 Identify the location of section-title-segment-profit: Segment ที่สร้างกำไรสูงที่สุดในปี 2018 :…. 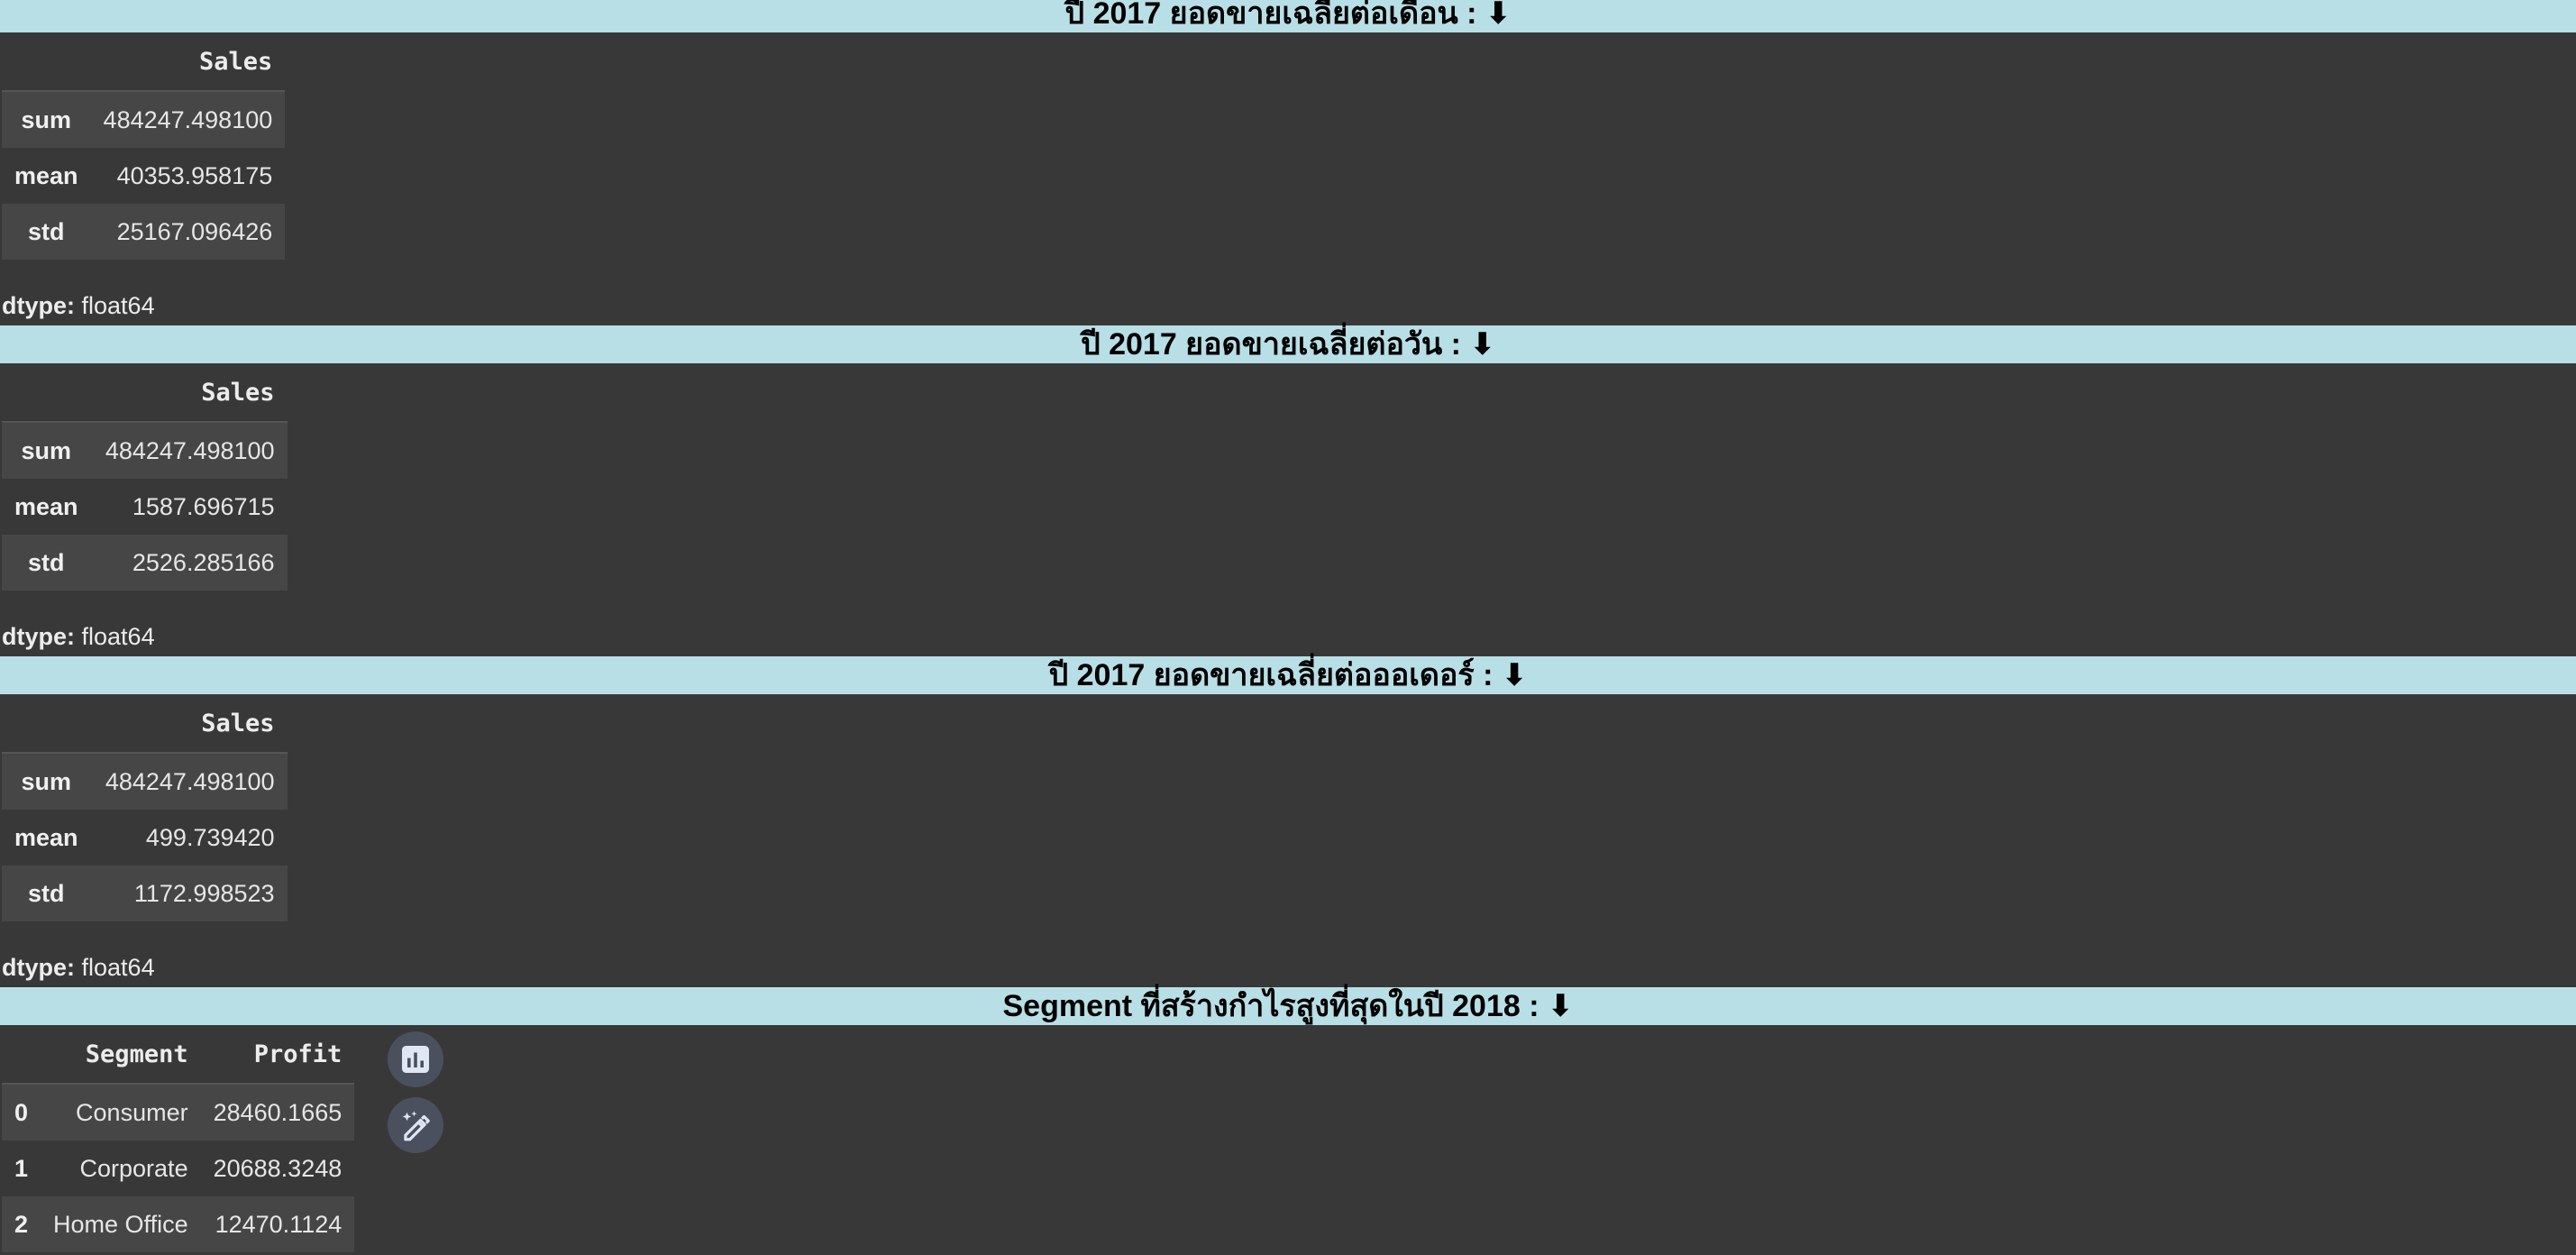
(1288, 1006).